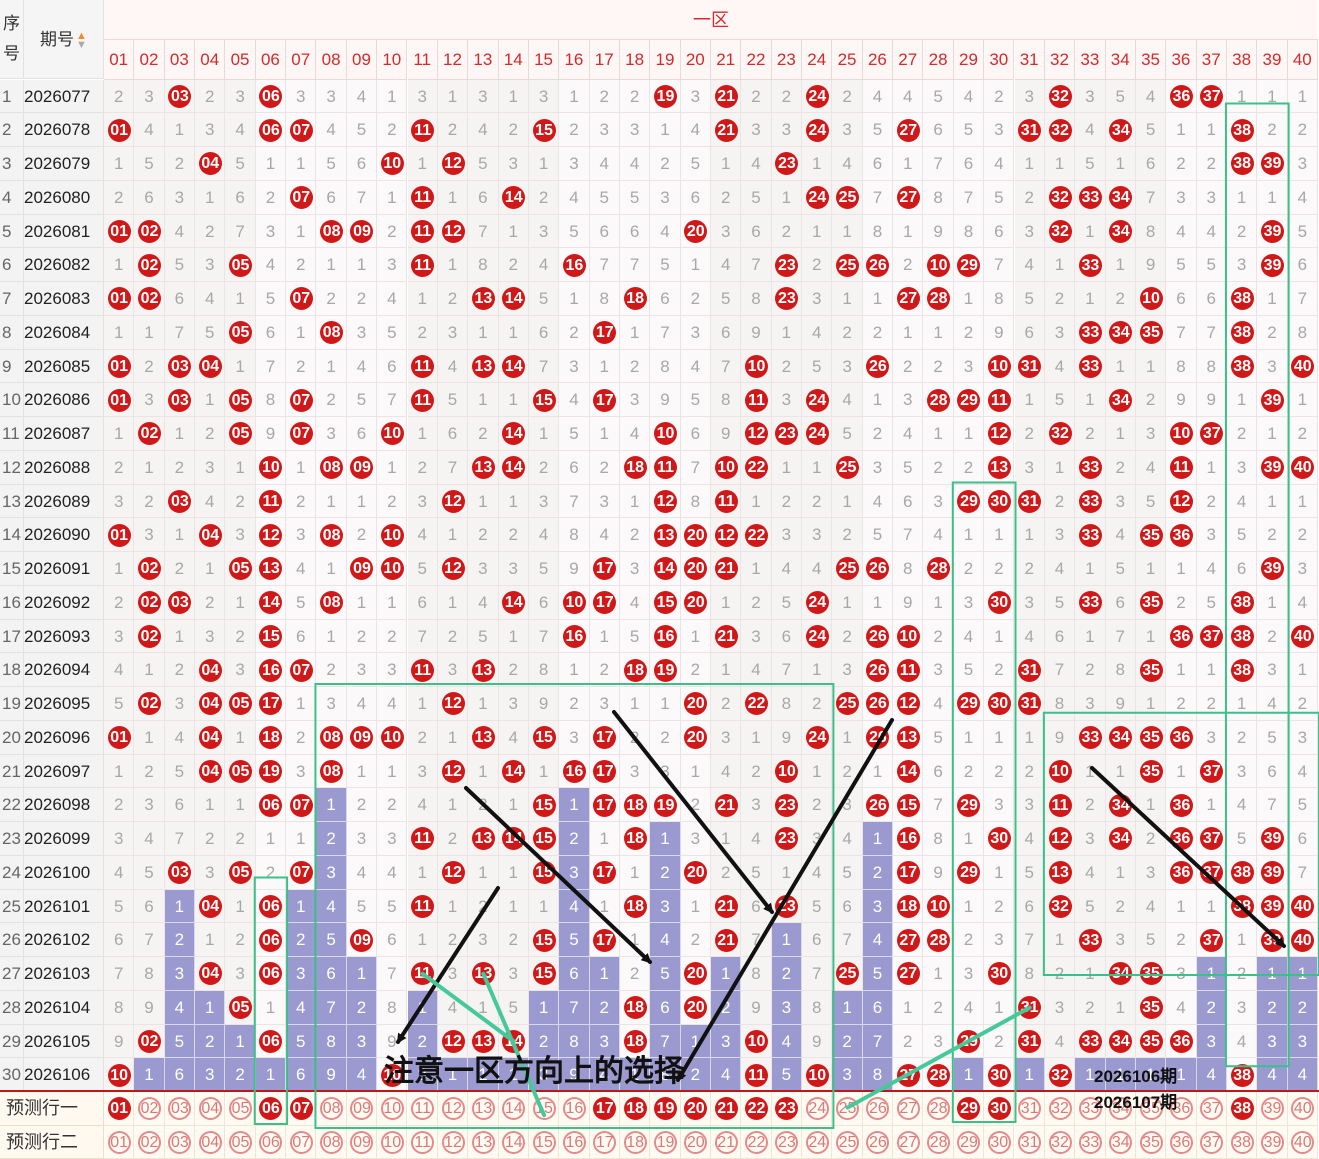  What do you see at coordinates (817, 130) in the screenshot?
I see `drawn-number-ball: 24` at bounding box center [817, 130].